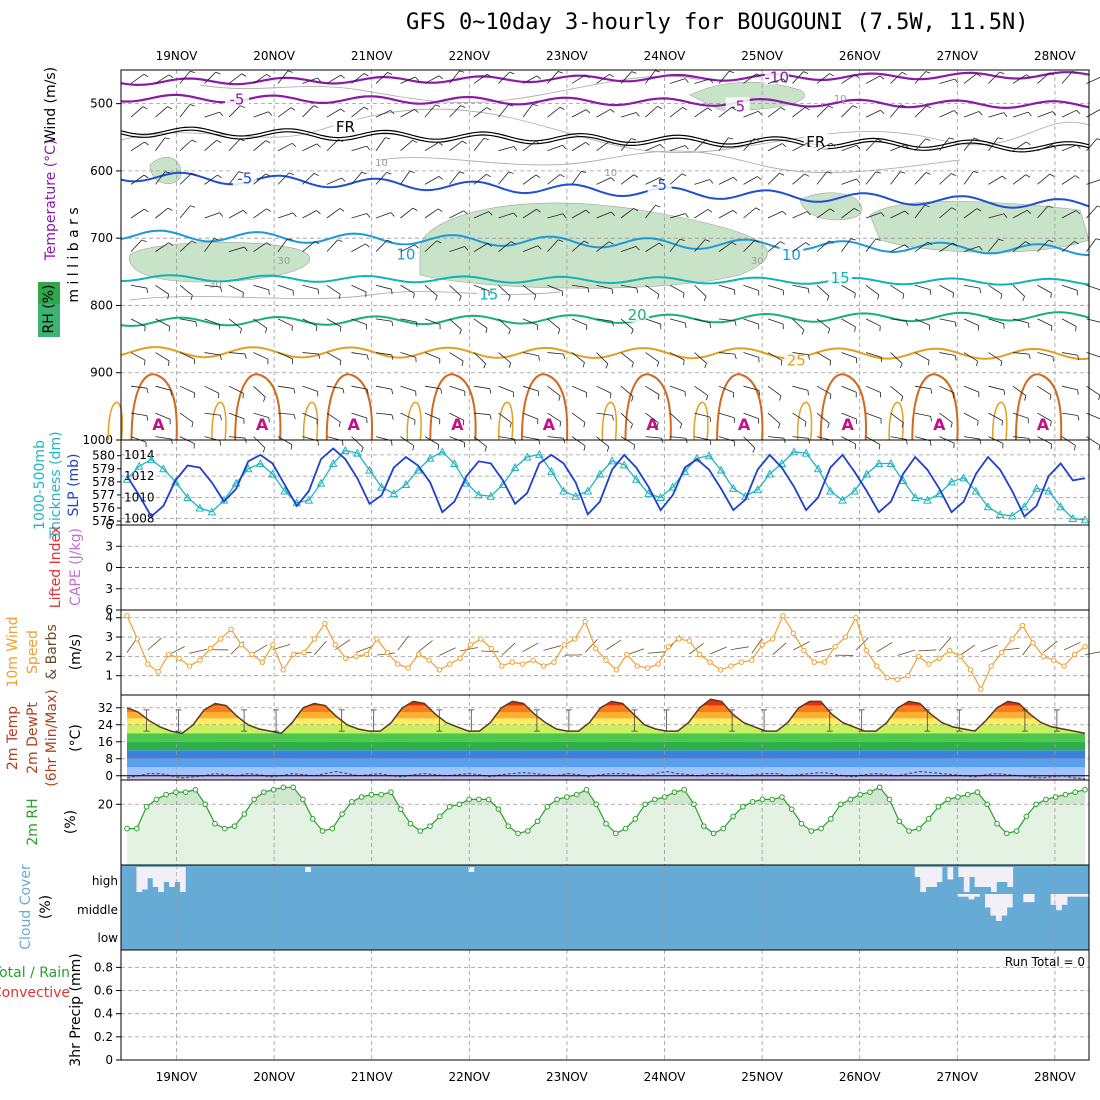 The height and width of the screenshot is (1100, 1100). Describe the element at coordinates (469, 1077) in the screenshot. I see `date-label-bottom: 22NOV` at that location.